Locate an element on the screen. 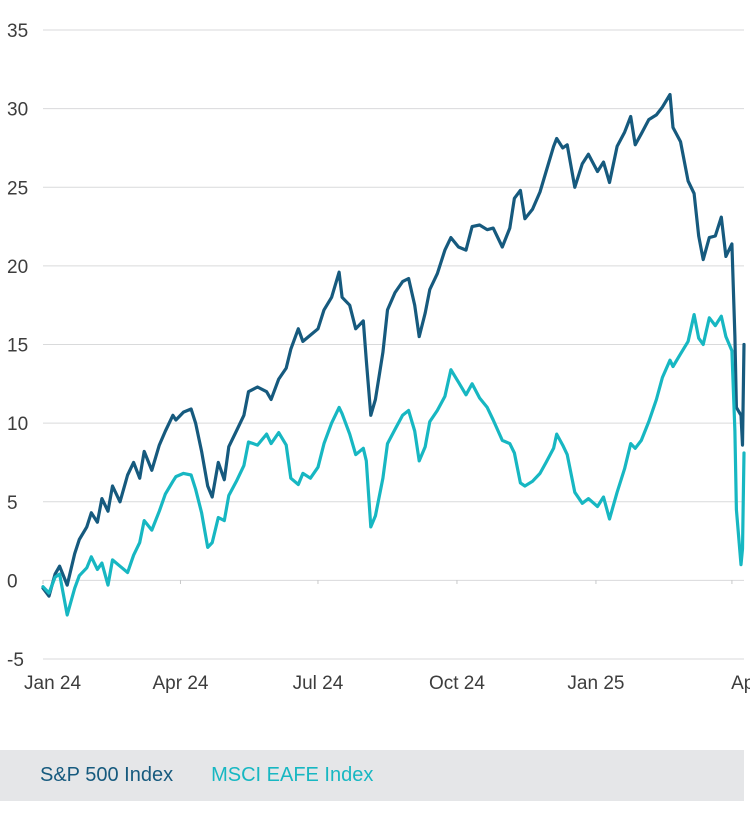 The height and width of the screenshot is (821, 750). y-tick-label: 15 is located at coordinates (17, 346).